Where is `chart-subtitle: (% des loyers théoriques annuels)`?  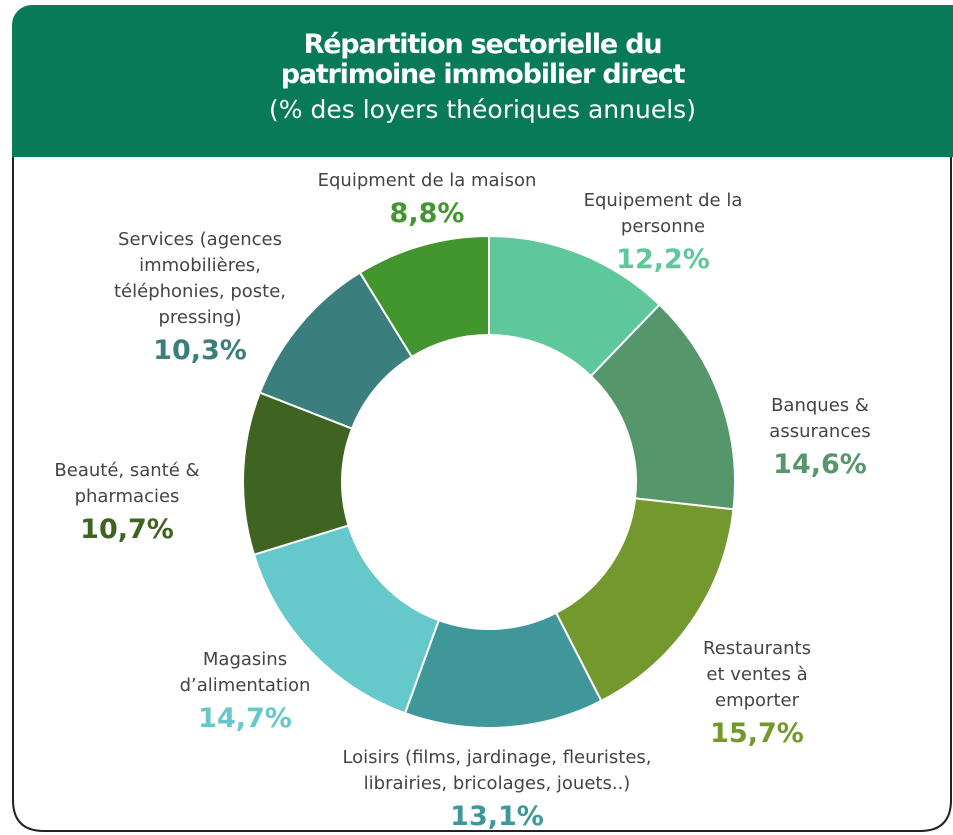 chart-subtitle: (% des loyers théoriques annuels) is located at coordinates (482, 109).